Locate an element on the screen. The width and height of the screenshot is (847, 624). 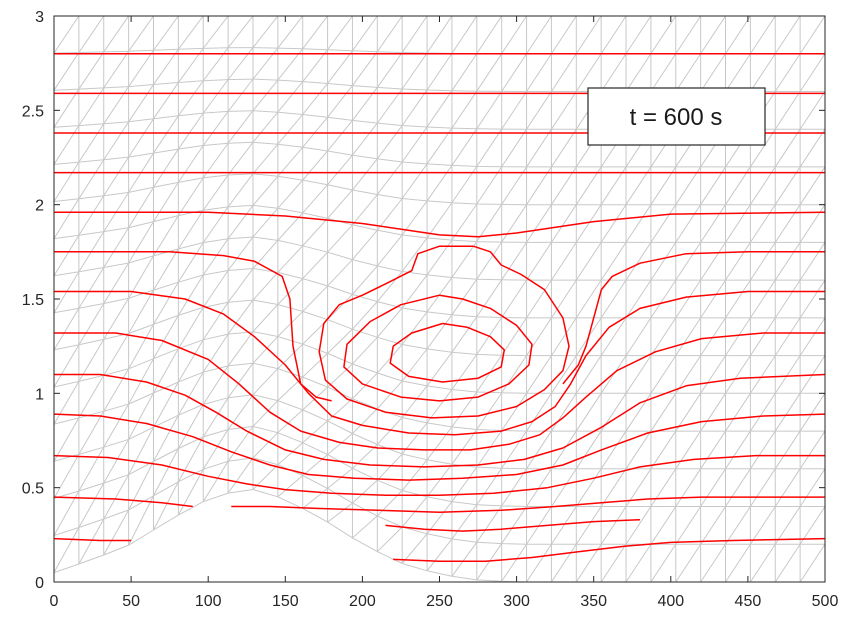
y-tick-label: 1.5 is located at coordinates (33, 300).